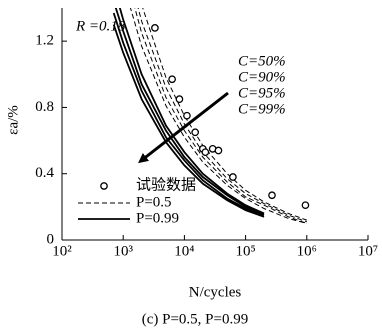 This screenshot has width=382, height=328. Describe the element at coordinates (215, 292) in the screenshot. I see `x-axis-label: N/cycles` at that location.